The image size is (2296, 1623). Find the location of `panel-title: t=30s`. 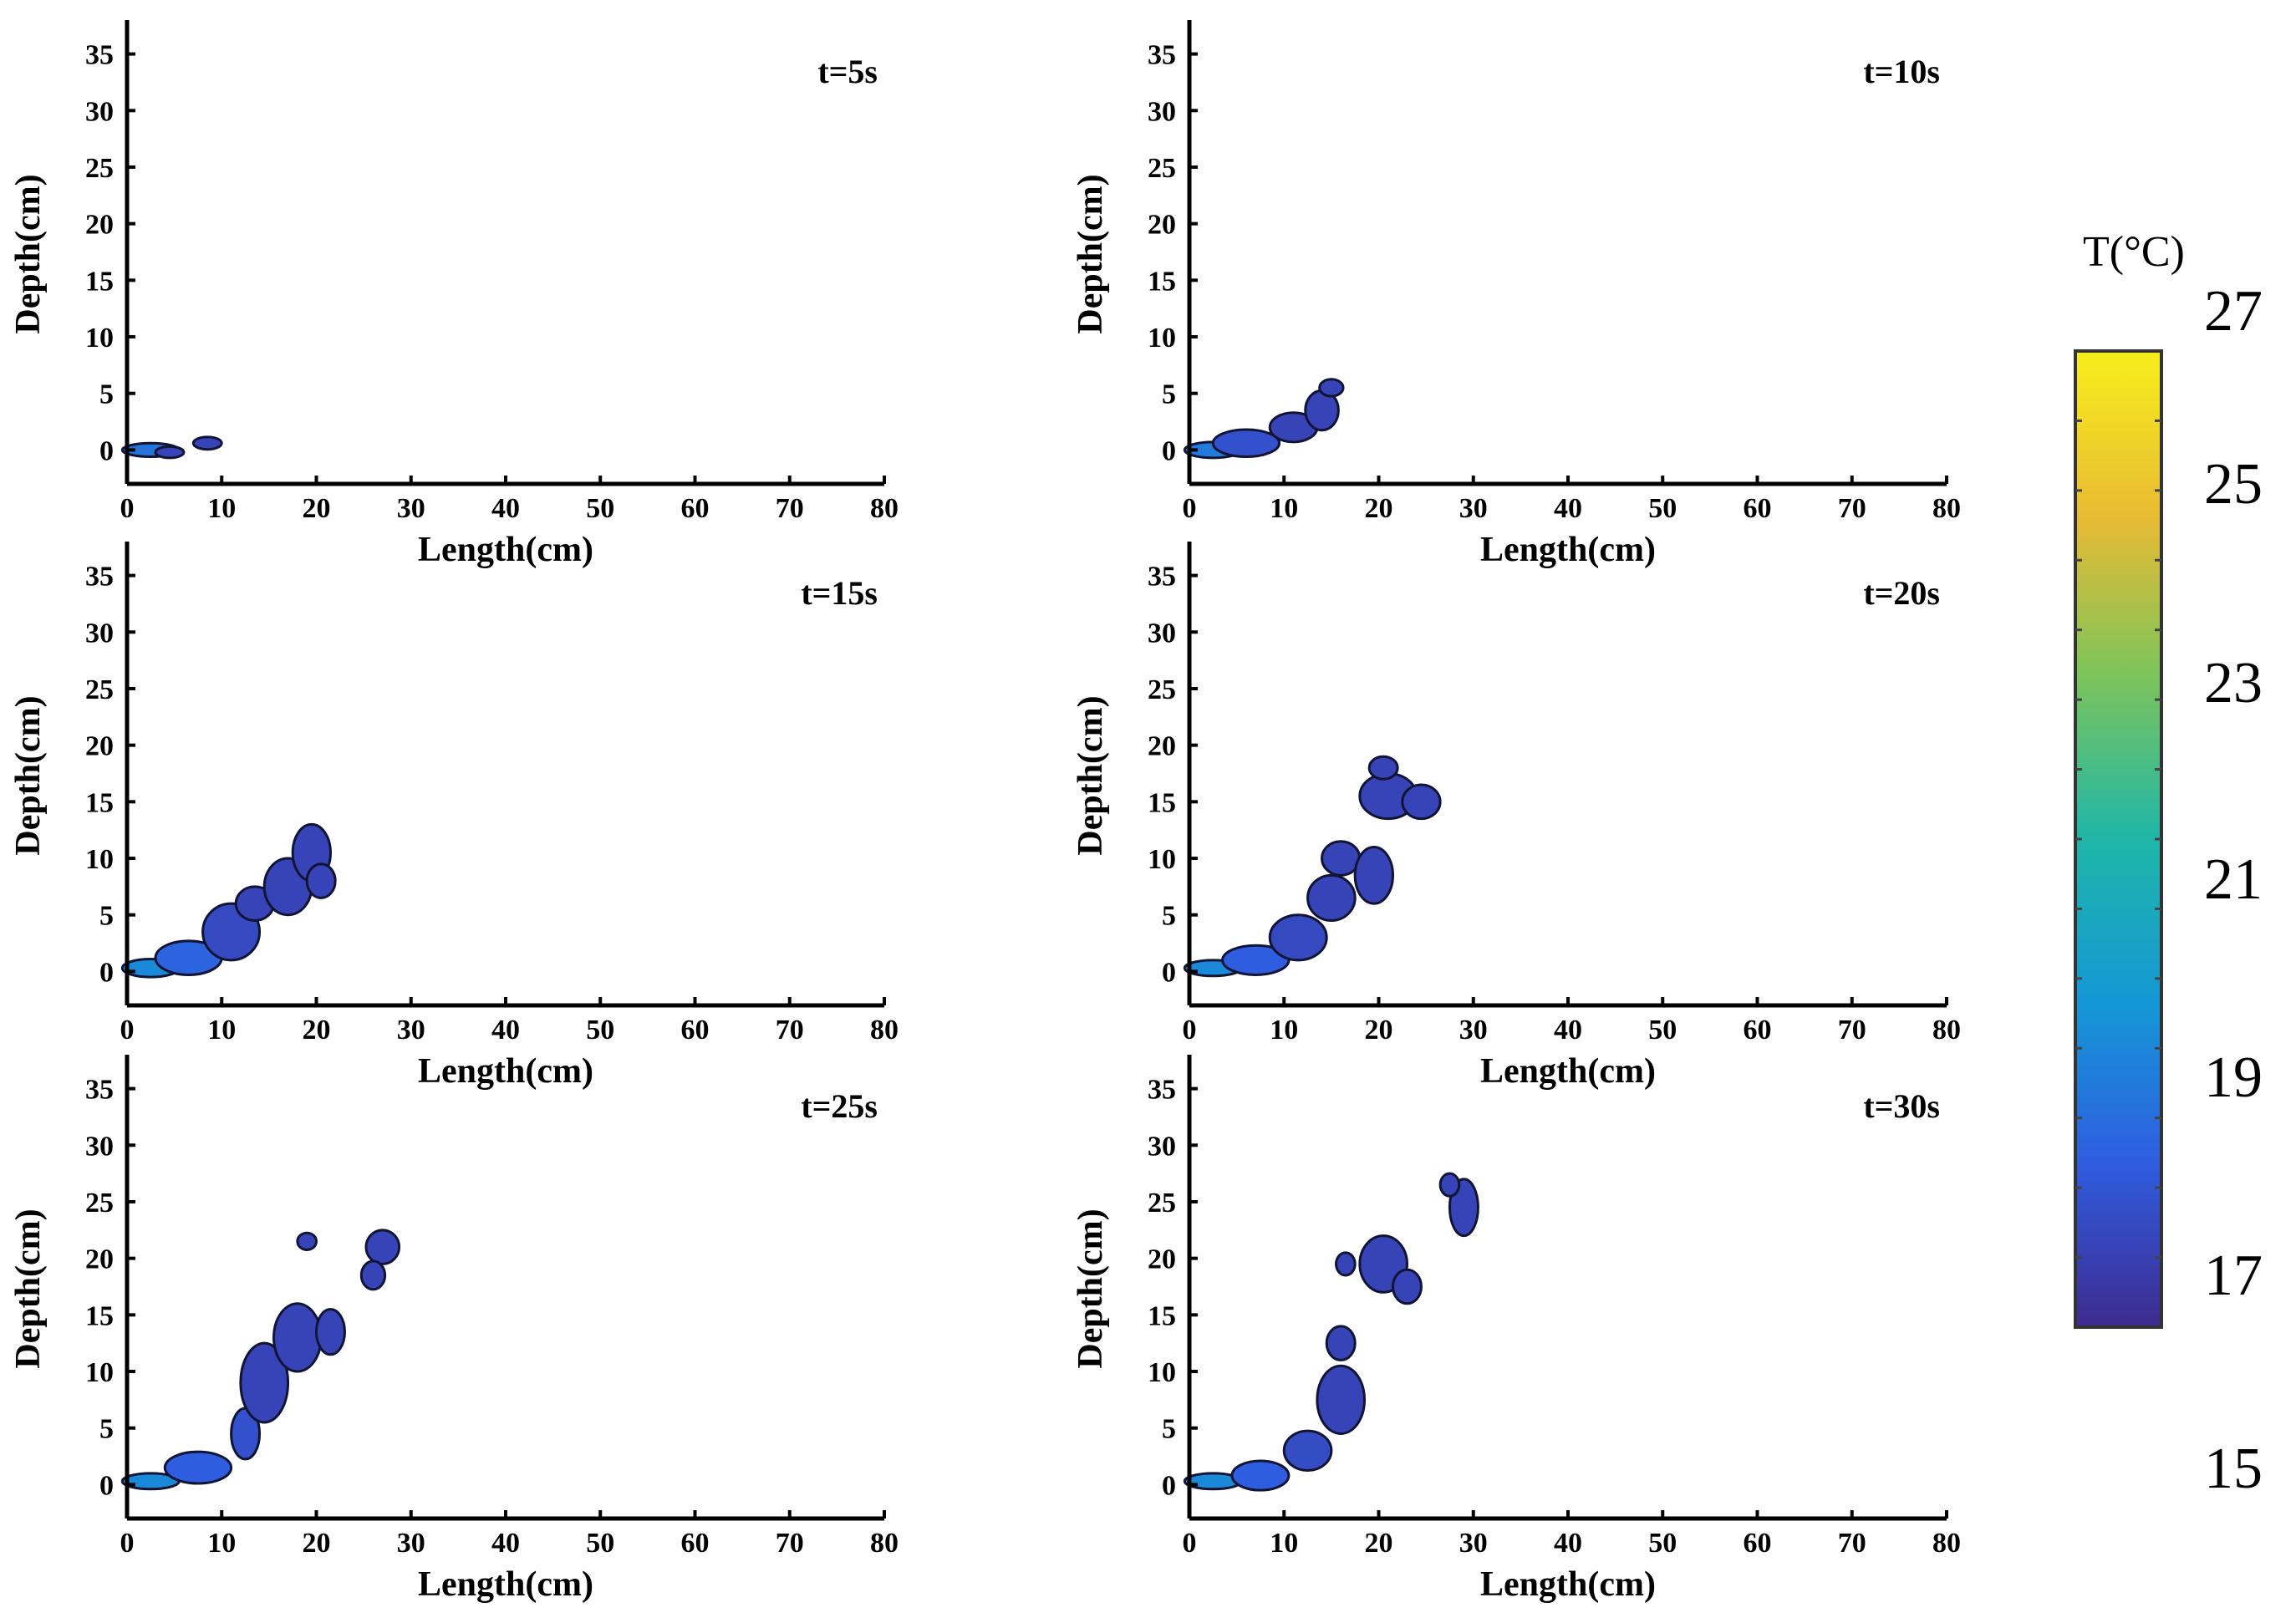

panel-title: t=30s is located at coordinates (1901, 1106).